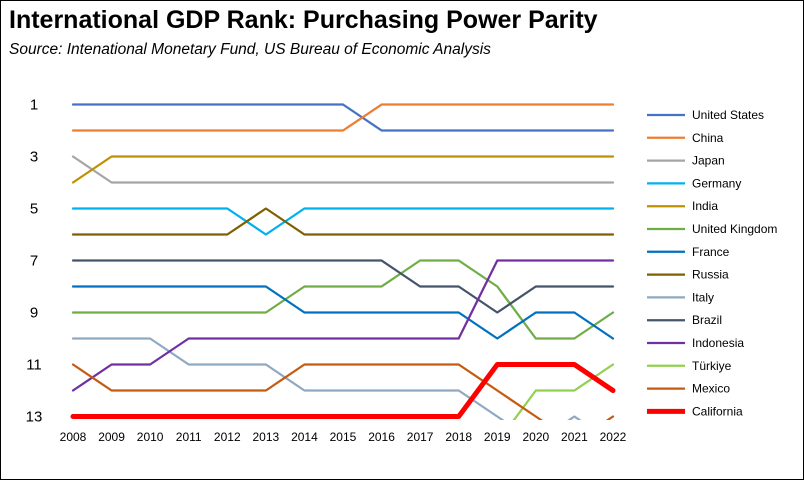 The image size is (804, 480). I want to click on series-line-mexico, so click(343, 391).